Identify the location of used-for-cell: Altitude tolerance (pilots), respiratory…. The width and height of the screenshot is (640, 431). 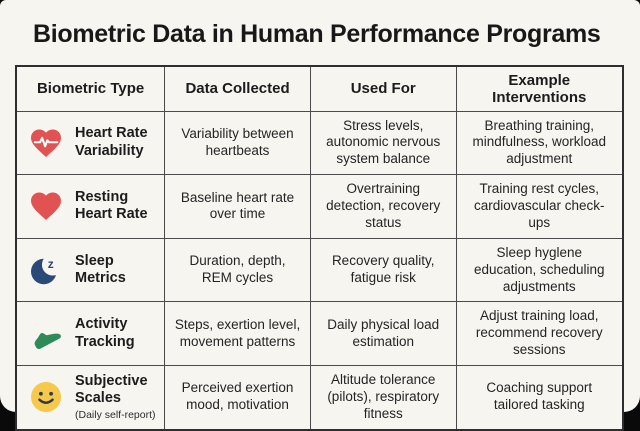
(383, 397).